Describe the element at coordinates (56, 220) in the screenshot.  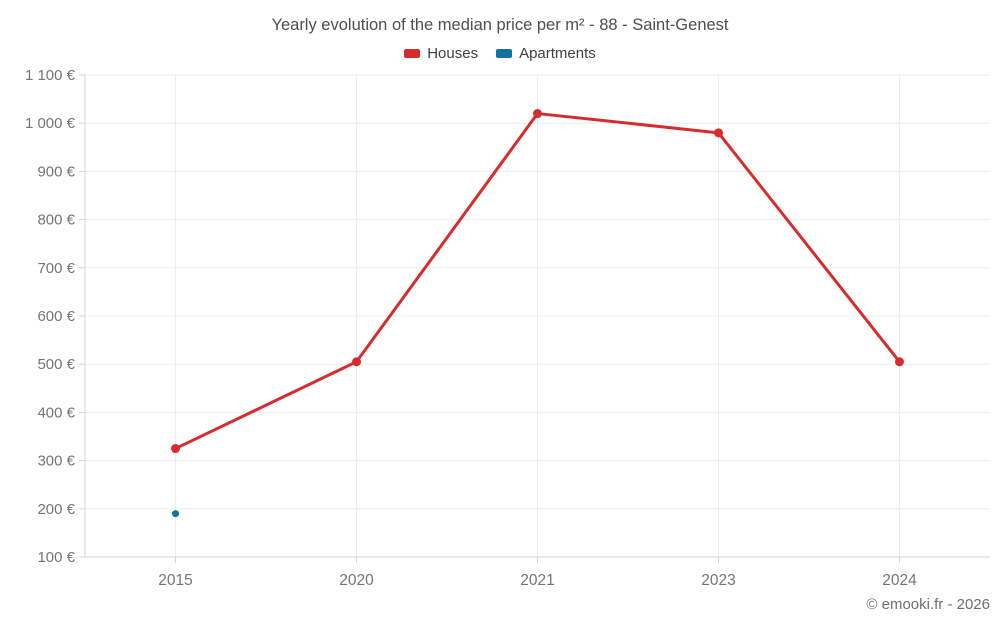
I see `y-axis-label: 800 €` at that location.